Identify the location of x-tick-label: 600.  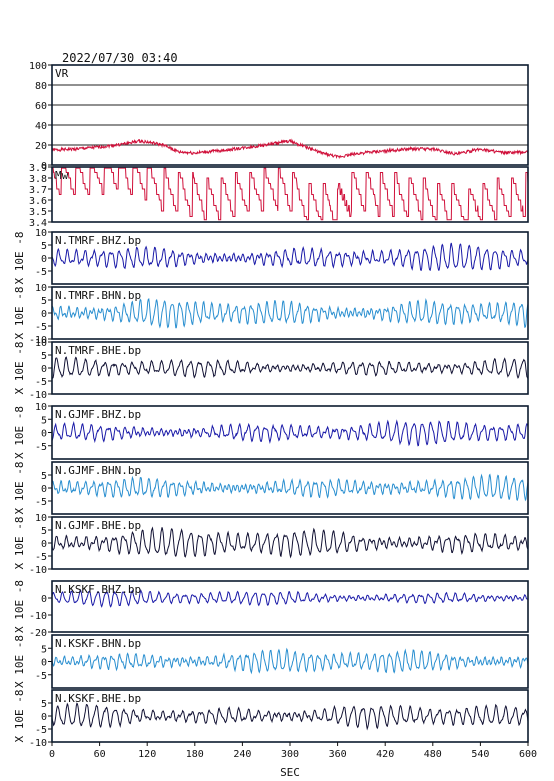
(528, 754).